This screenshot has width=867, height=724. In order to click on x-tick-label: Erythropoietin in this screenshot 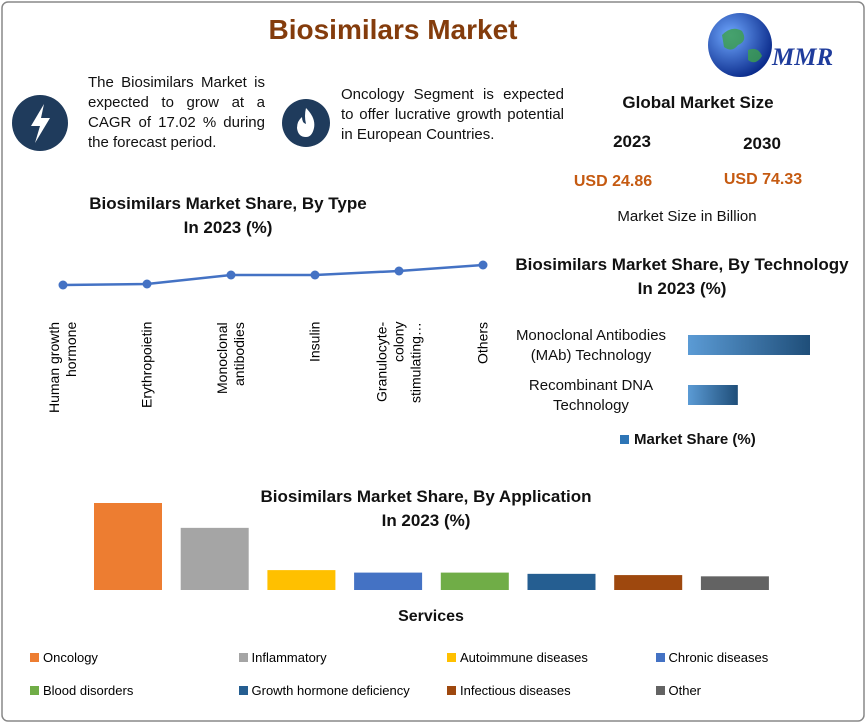, I will do `click(146, 365)`.